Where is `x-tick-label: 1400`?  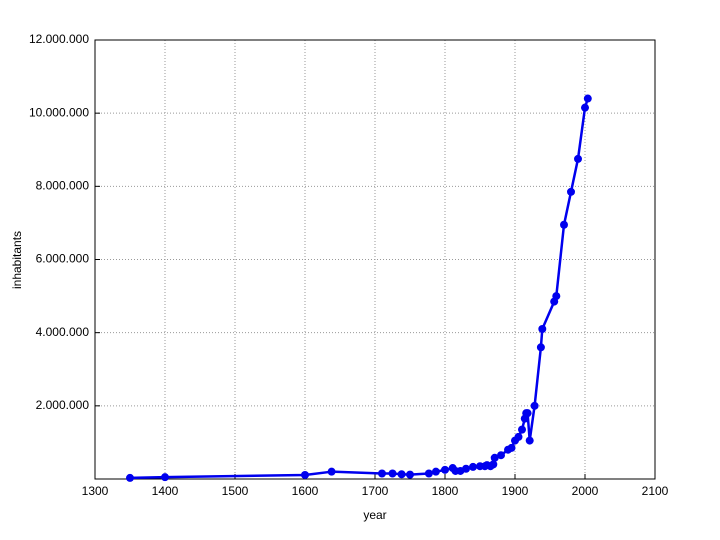
x-tick-label: 1400 is located at coordinates (165, 491).